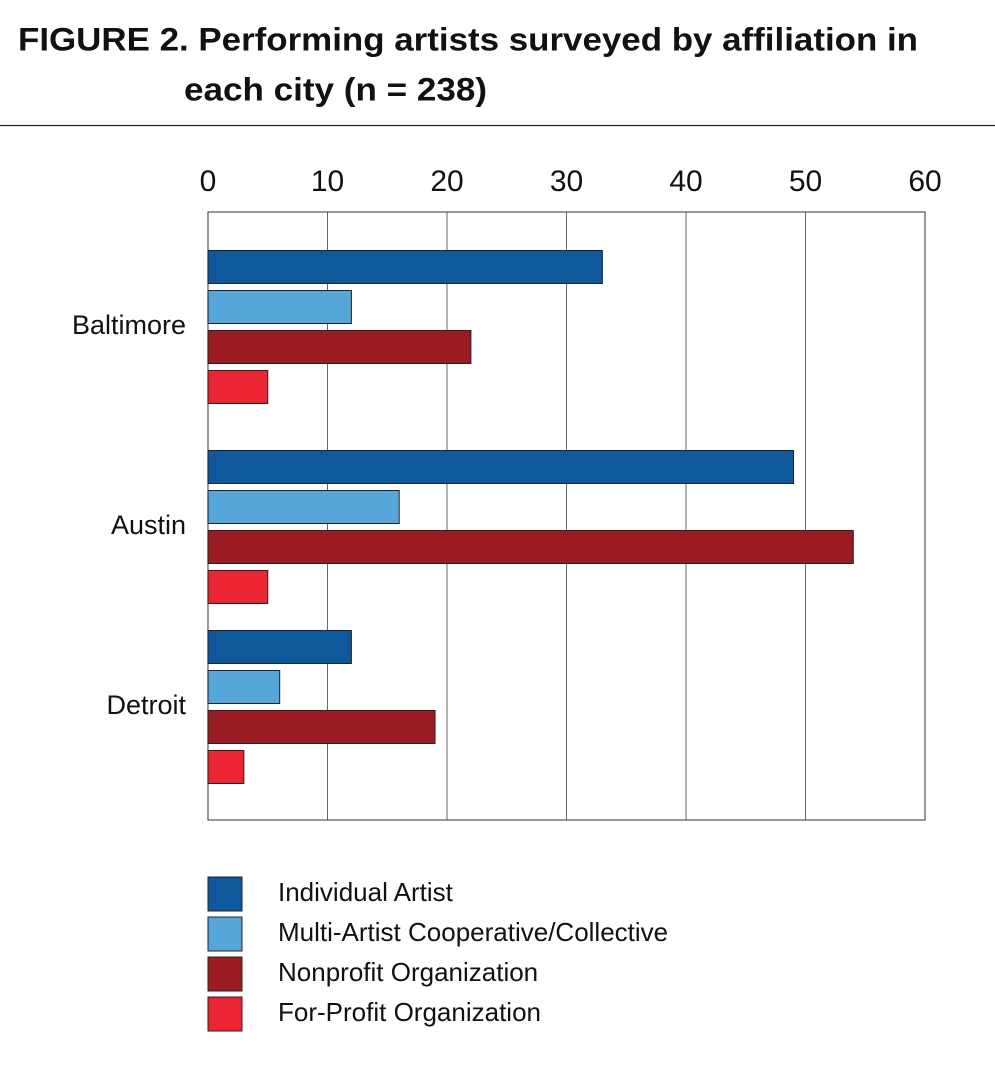 The height and width of the screenshot is (1077, 995). Describe the element at coordinates (327, 181) in the screenshot. I see `x-tick-label: 10` at that location.